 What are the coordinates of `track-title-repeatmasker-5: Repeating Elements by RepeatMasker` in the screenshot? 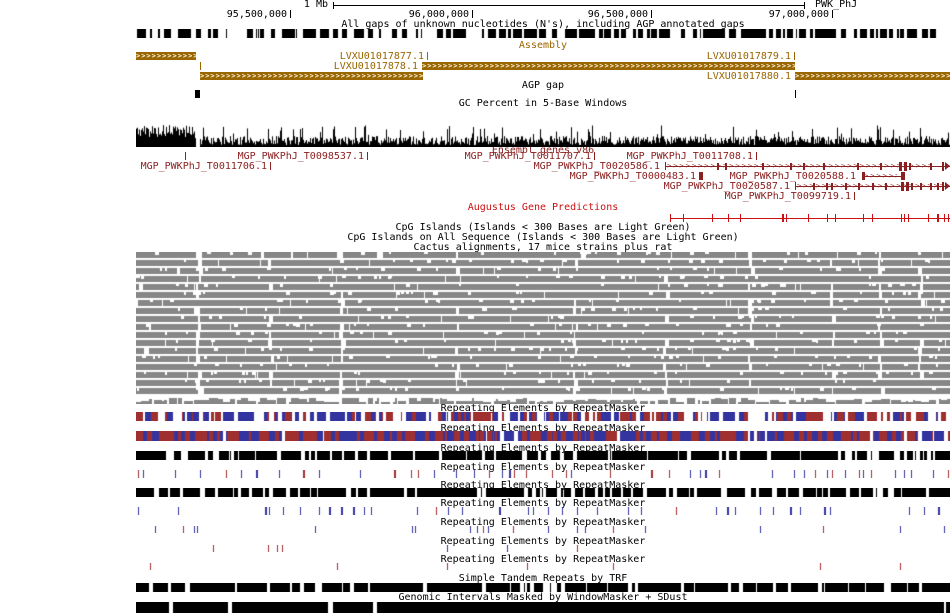 It's located at (543, 485).